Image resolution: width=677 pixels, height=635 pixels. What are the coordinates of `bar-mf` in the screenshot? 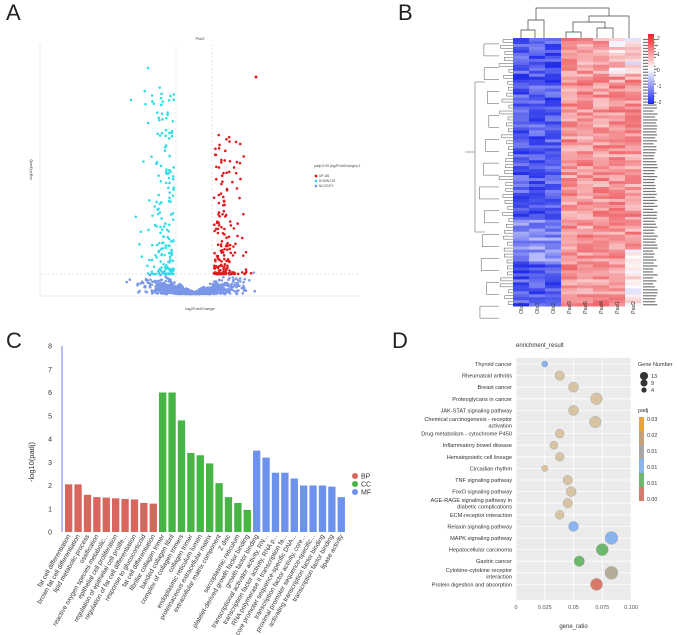 It's located at (266, 494).